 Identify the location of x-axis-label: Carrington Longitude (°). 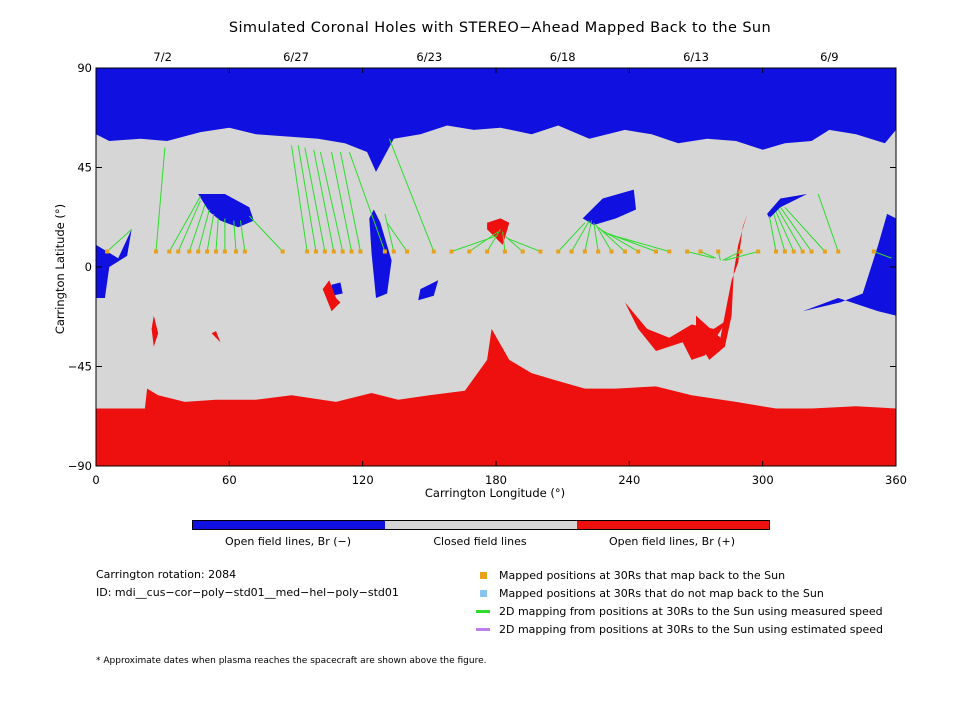
(495, 493).